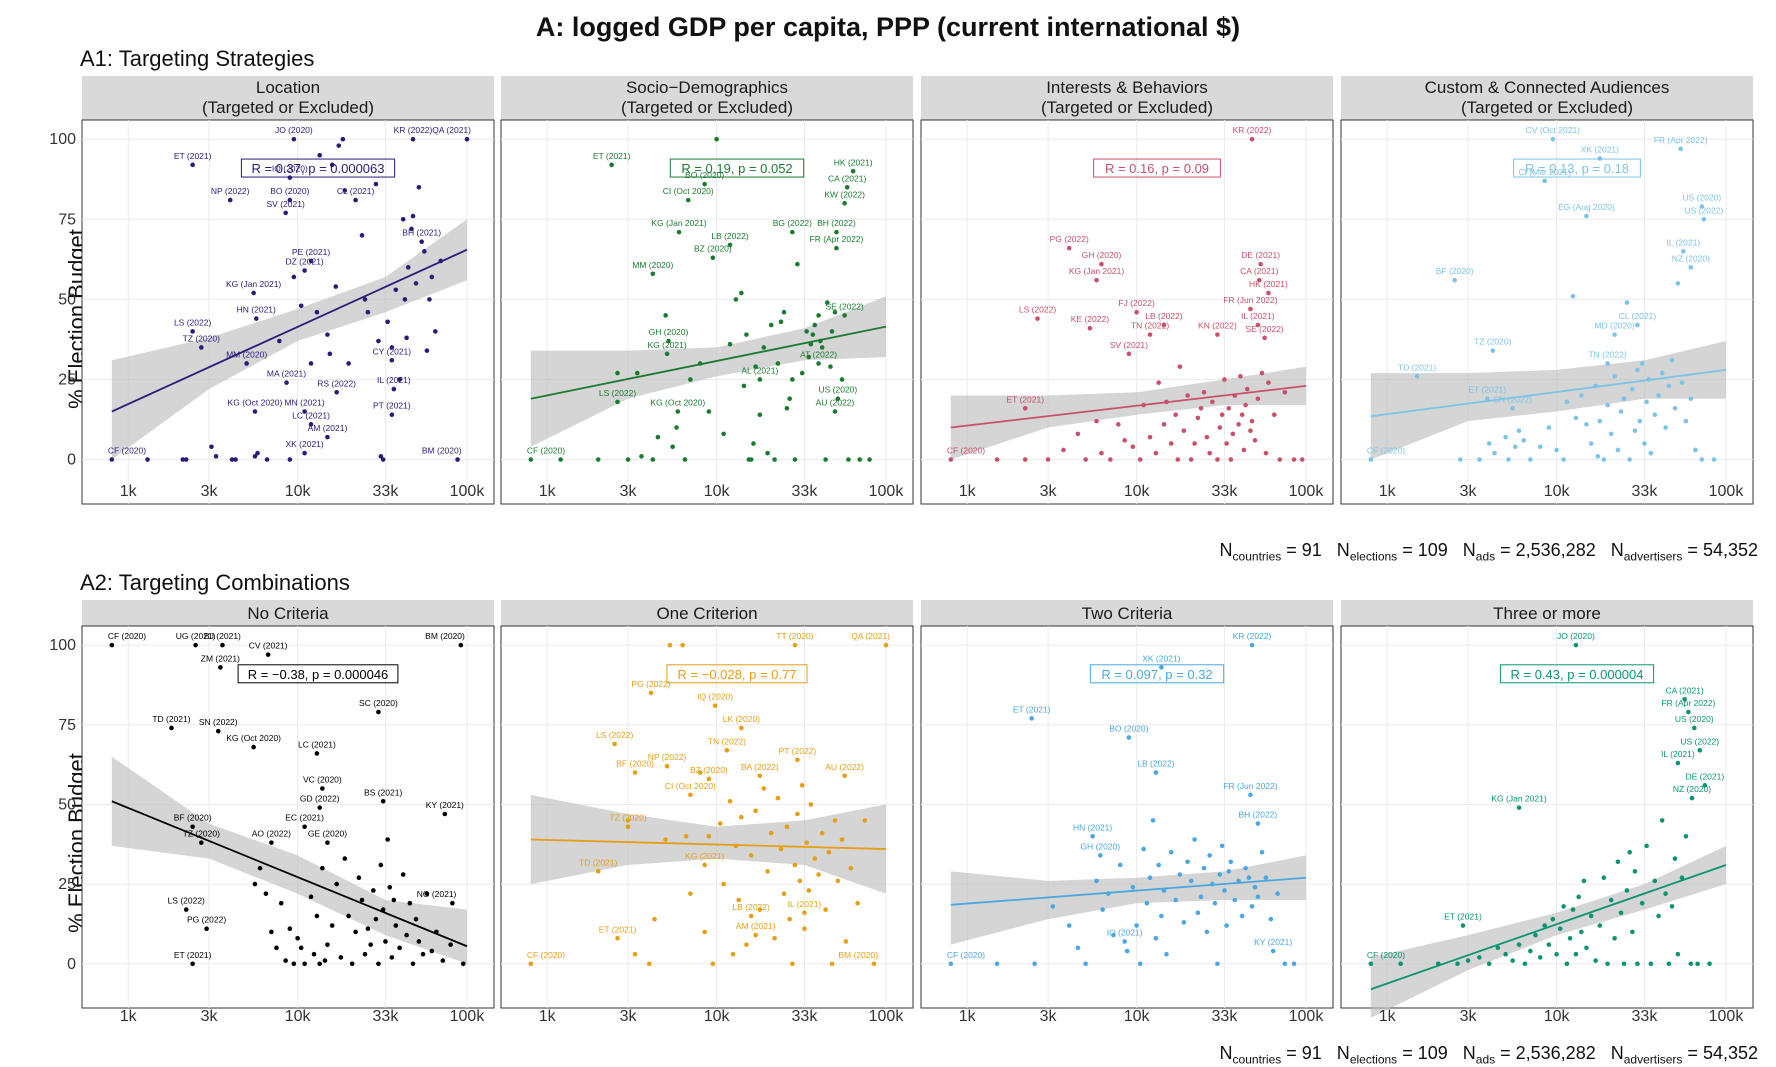 The image size is (1776, 1067). Describe the element at coordinates (741, 719) in the screenshot. I see `point-label: LK (2020)` at that location.